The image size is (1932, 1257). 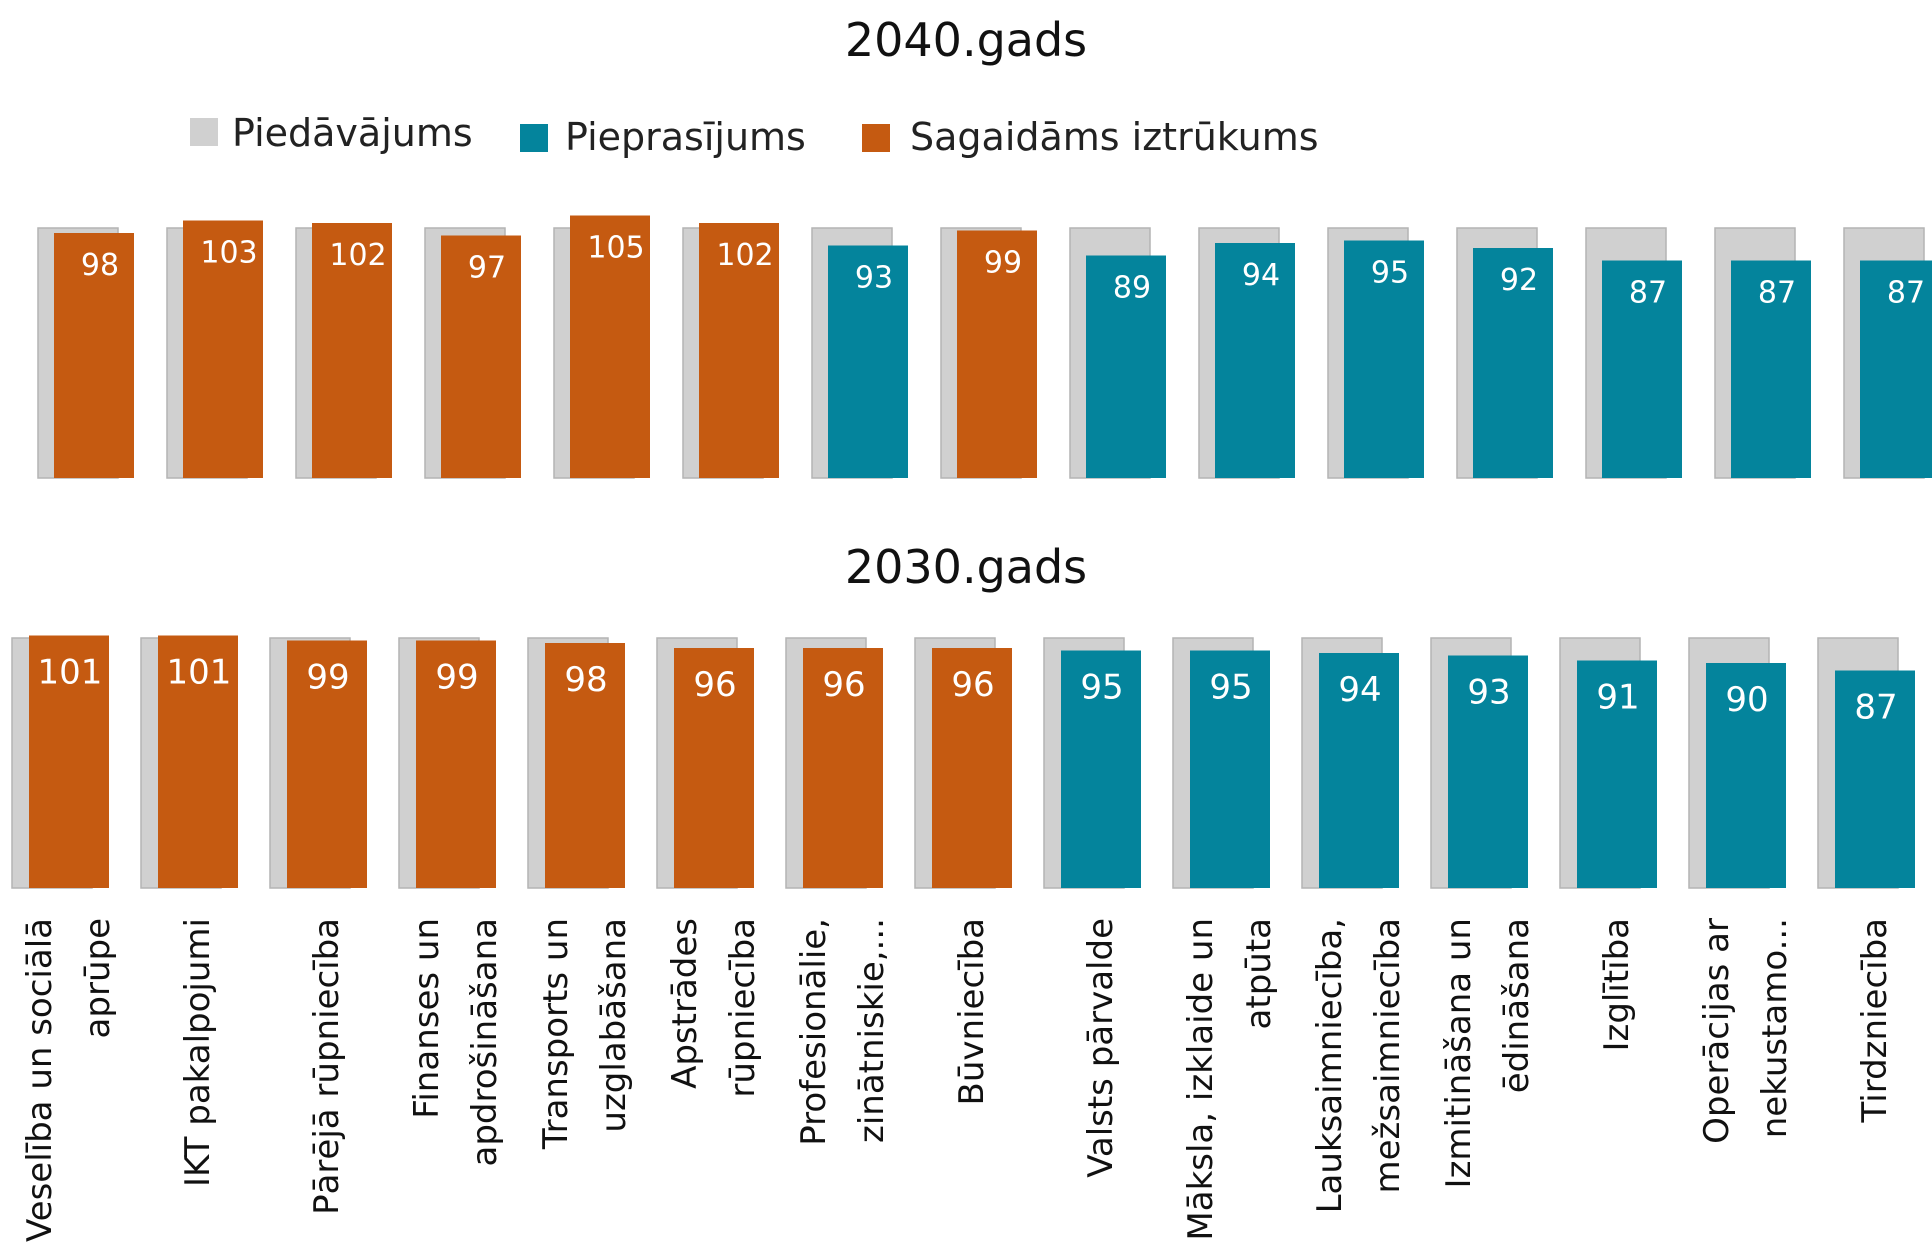 I want to click on category-label: Apstrādes, so click(x=685, y=1003).